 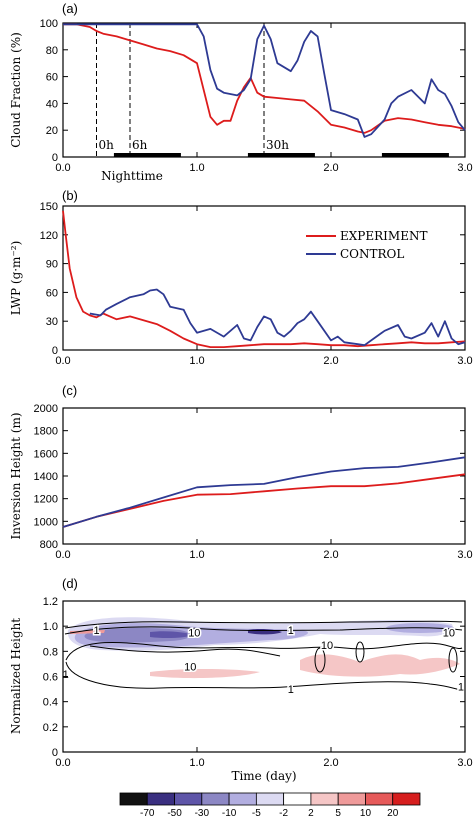 I want to click on colorbar-label: 20, so click(x=393, y=812).